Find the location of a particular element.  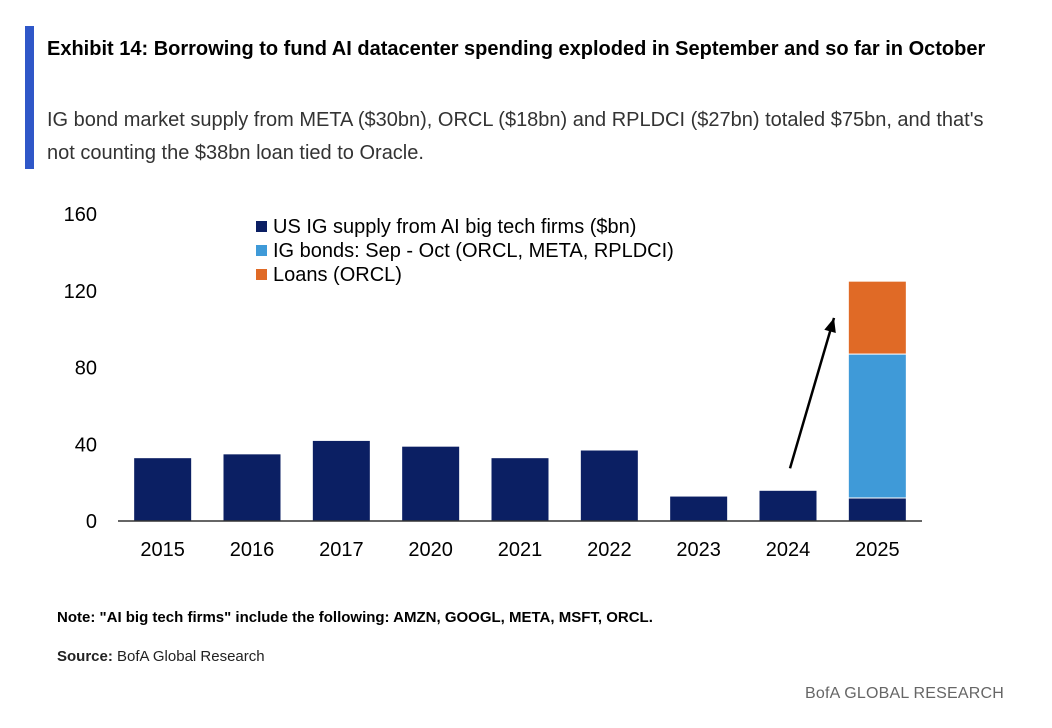

x-tick-label: 2022 is located at coordinates (609, 550).